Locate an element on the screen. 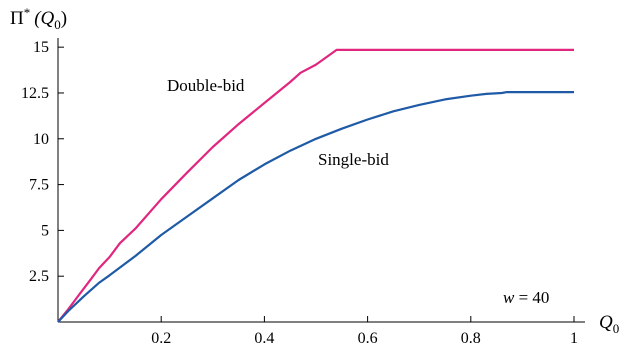 This screenshot has width=635, height=349. parameter-eq: = 40 is located at coordinates (531, 297).